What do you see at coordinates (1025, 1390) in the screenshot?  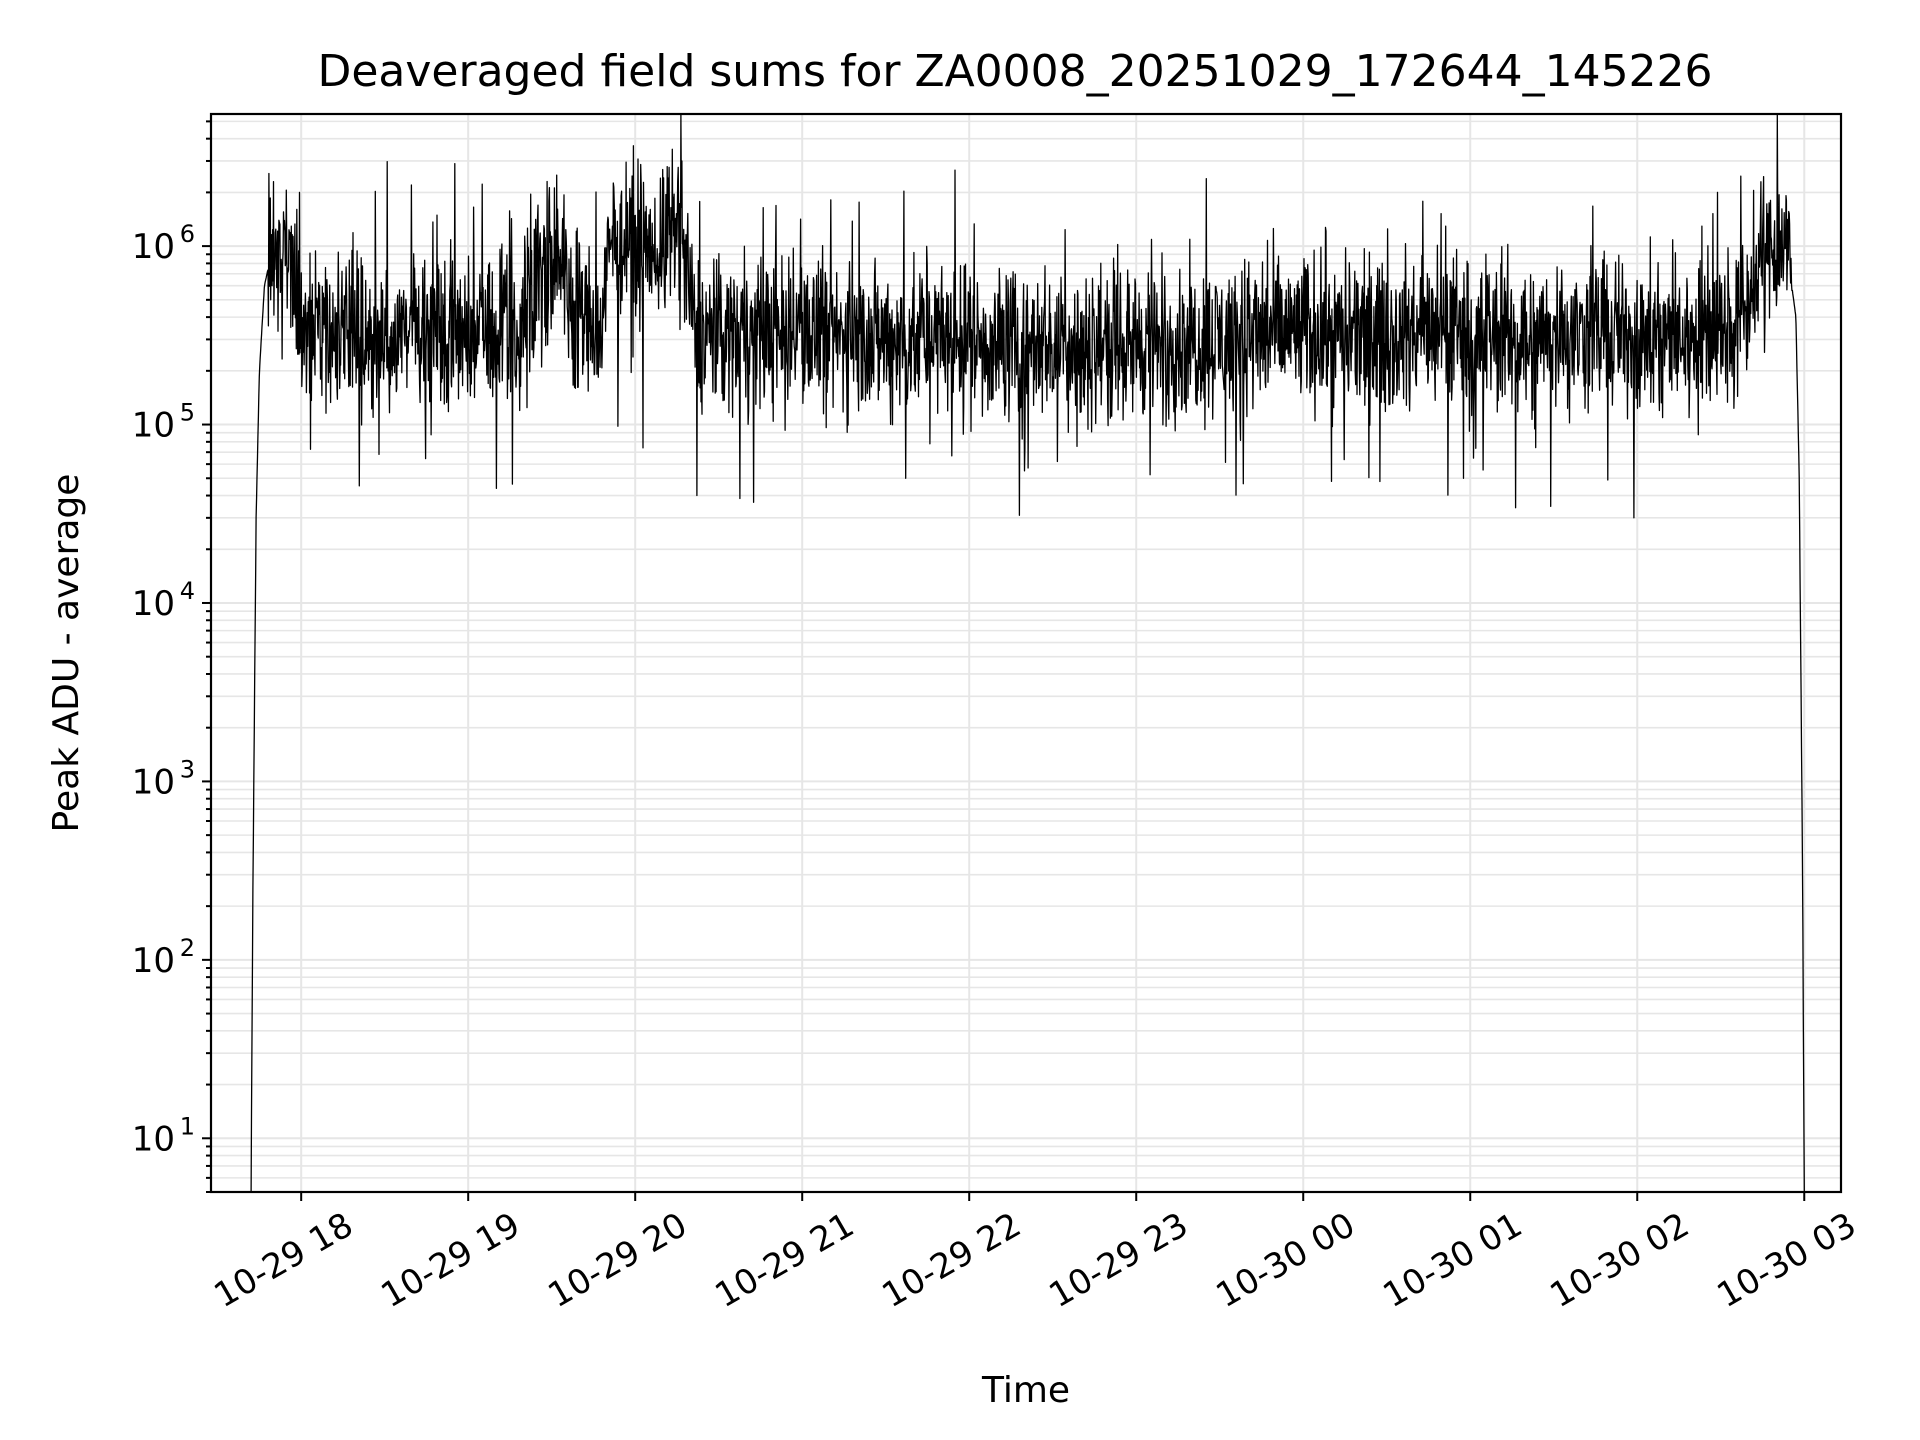 I see `x-axis-label: Time` at bounding box center [1025, 1390].